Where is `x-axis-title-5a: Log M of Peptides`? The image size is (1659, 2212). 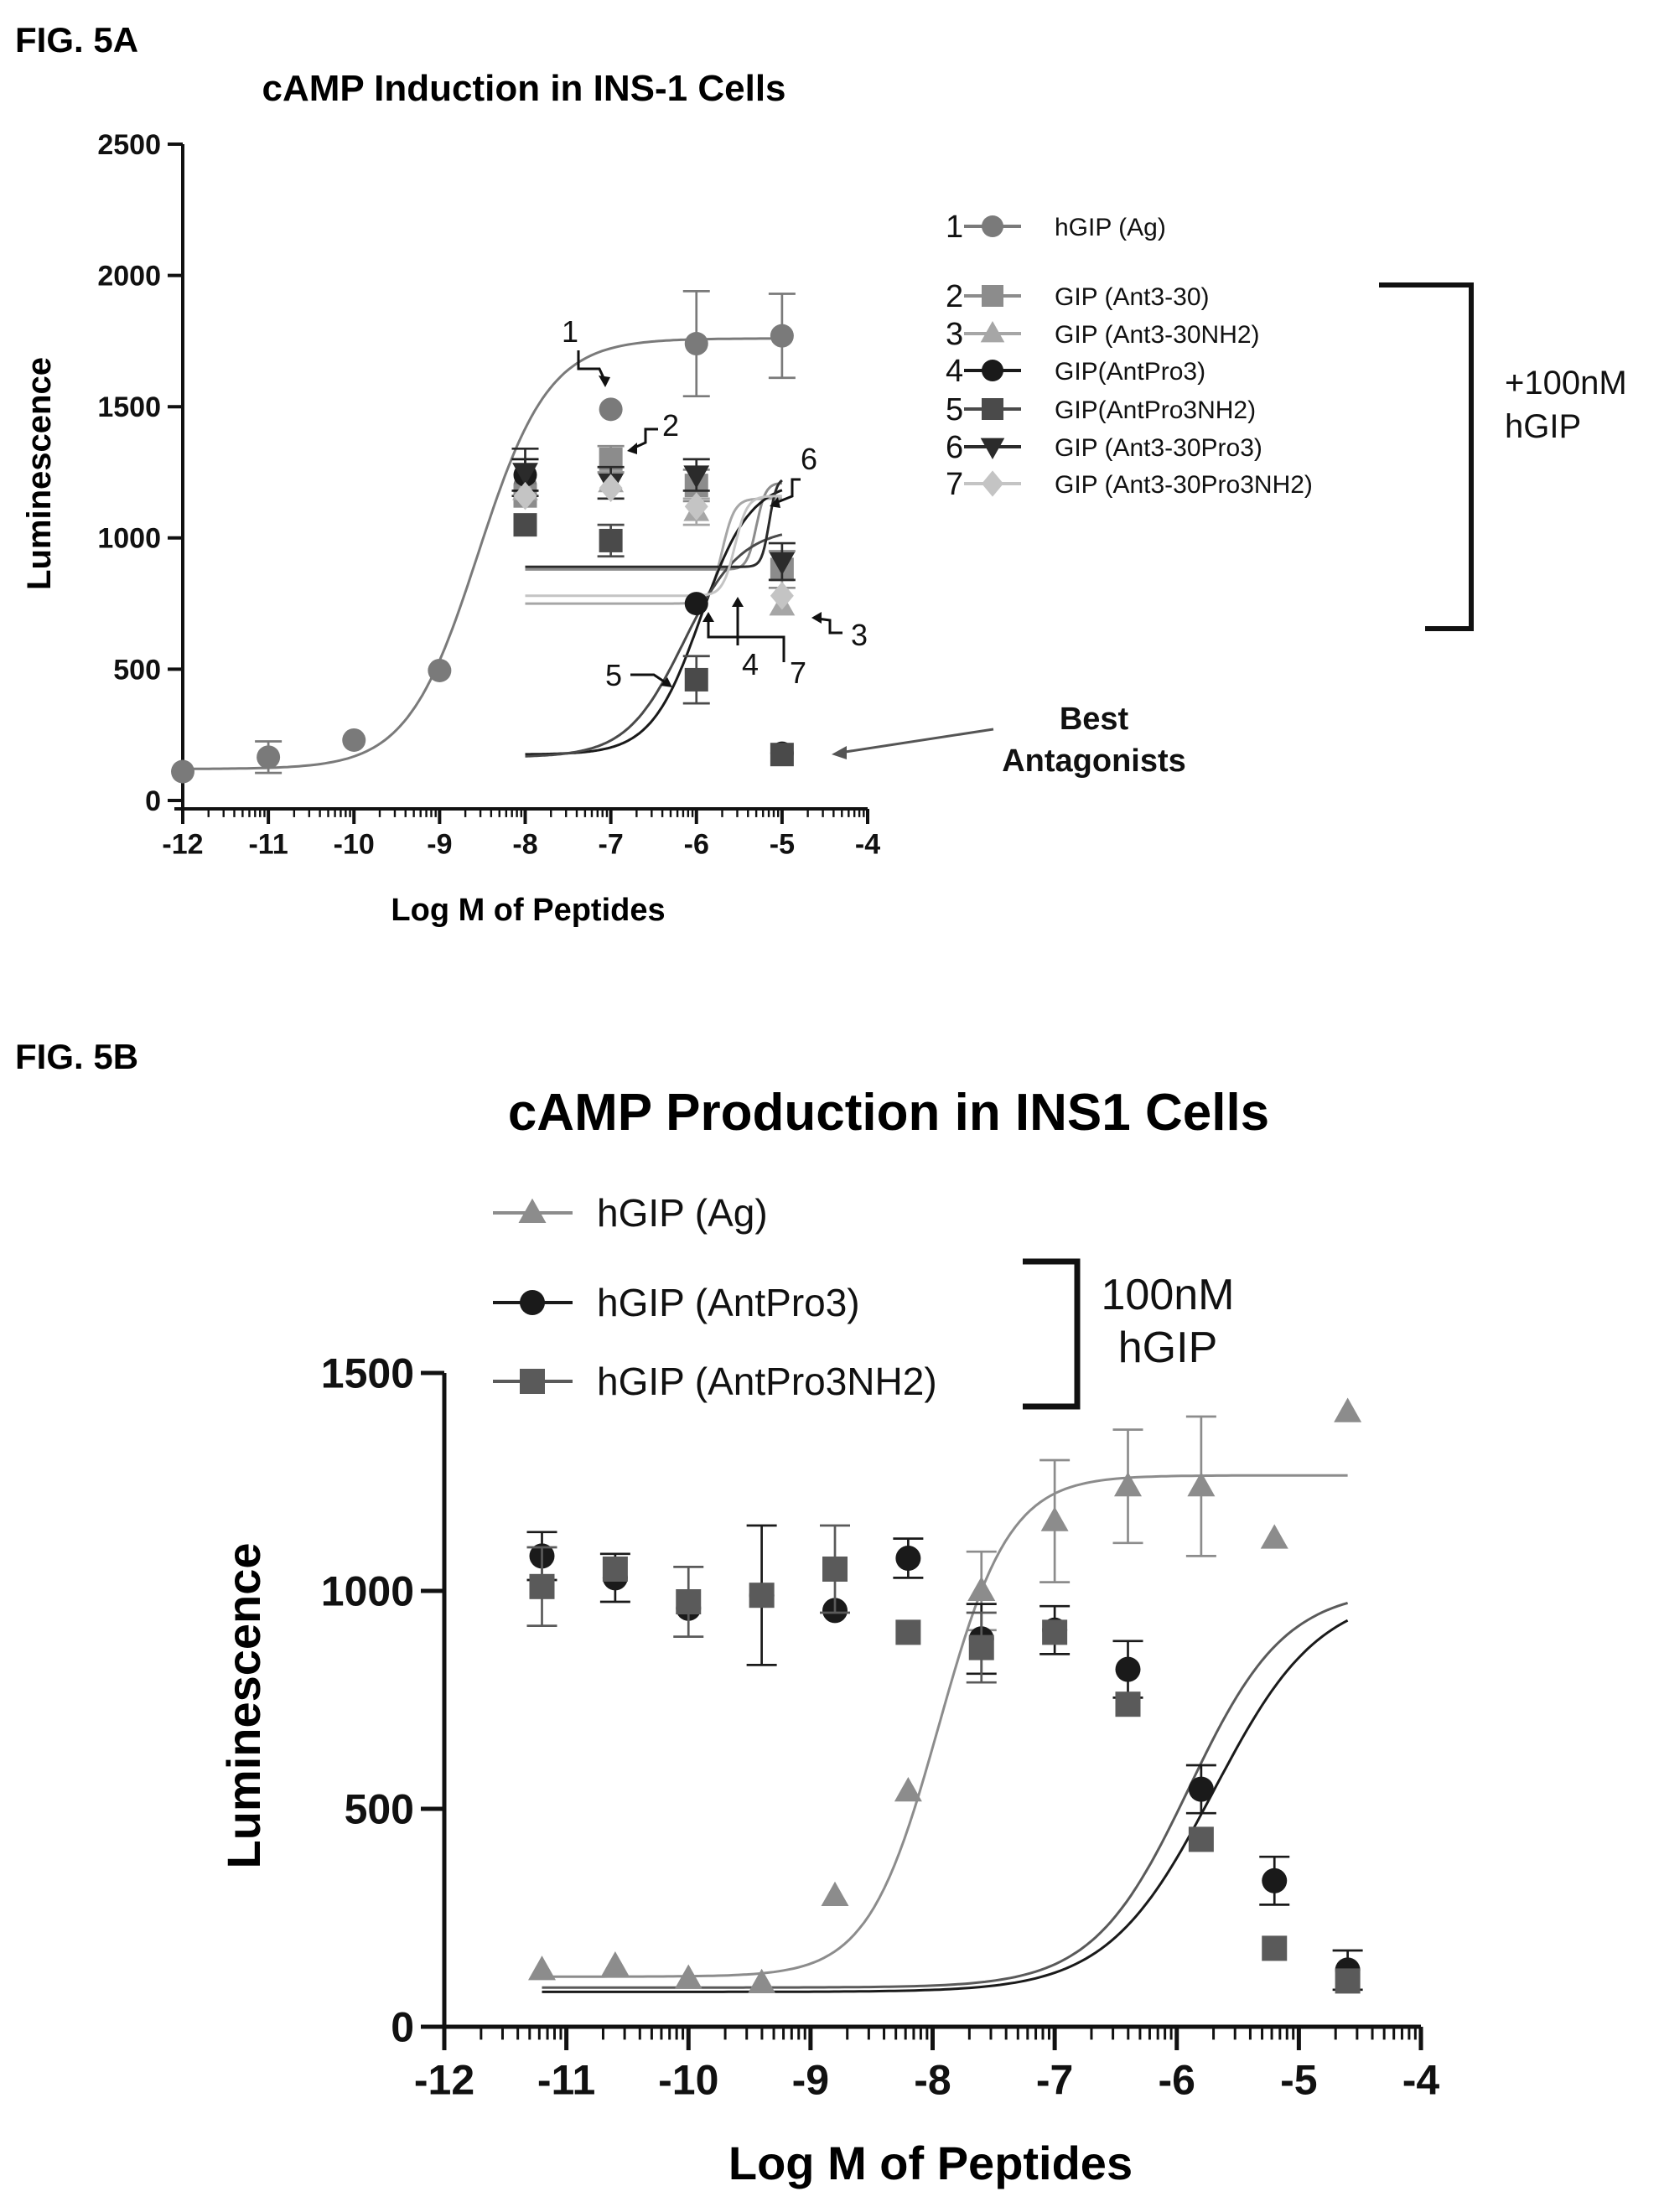
x-axis-title-5a: Log M of Peptides is located at coordinates (528, 910).